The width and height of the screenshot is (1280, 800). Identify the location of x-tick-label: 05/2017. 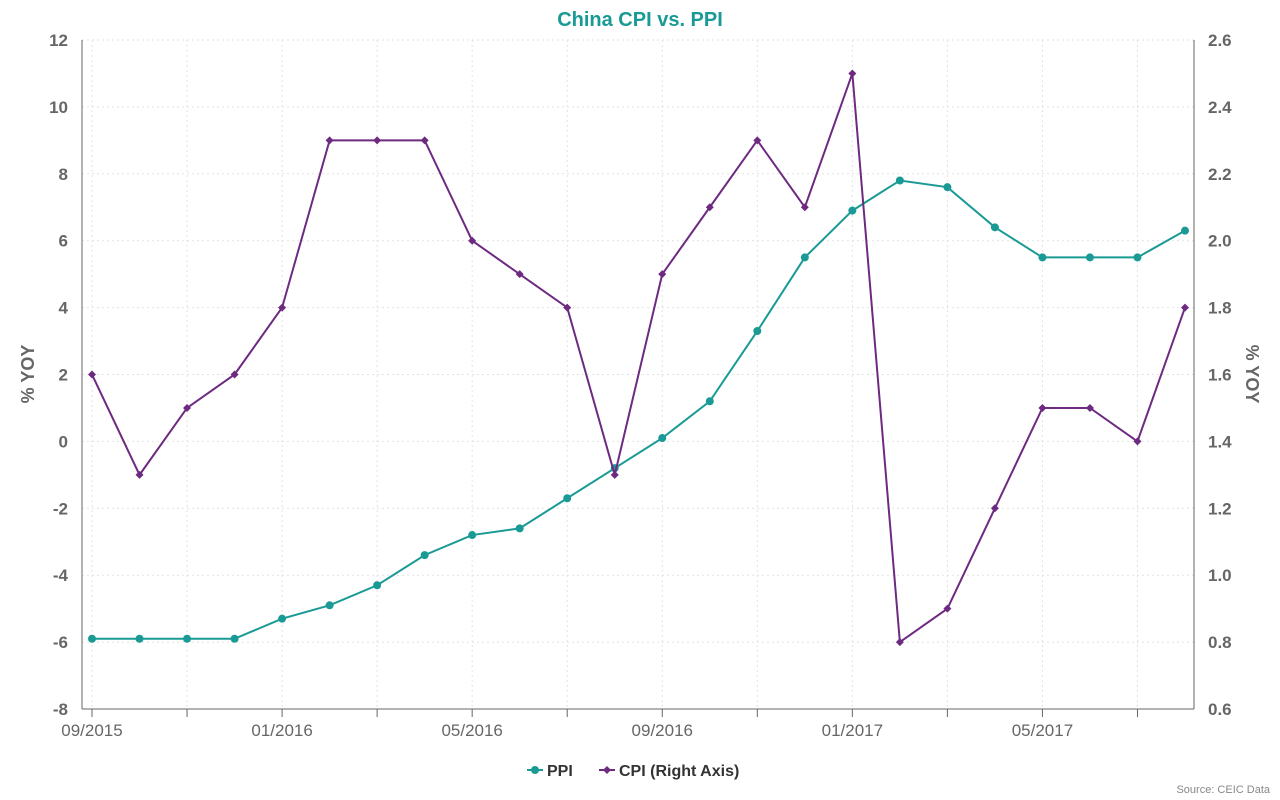
(1042, 730).